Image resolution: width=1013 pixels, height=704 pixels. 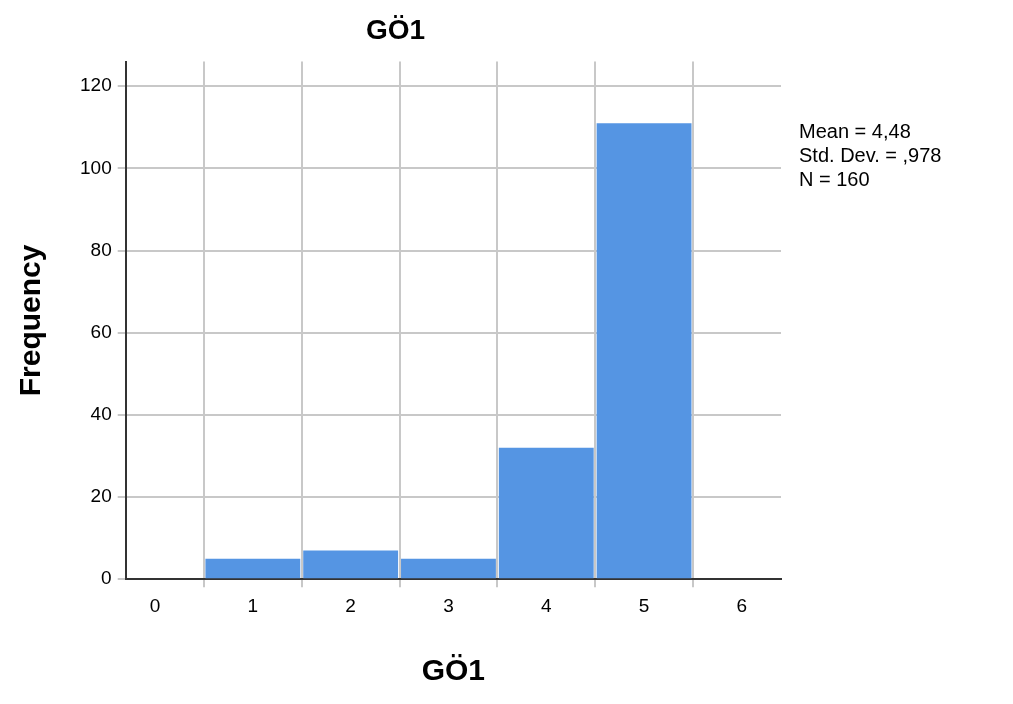 I want to click on y-tick-label: 120, so click(x=96, y=85).